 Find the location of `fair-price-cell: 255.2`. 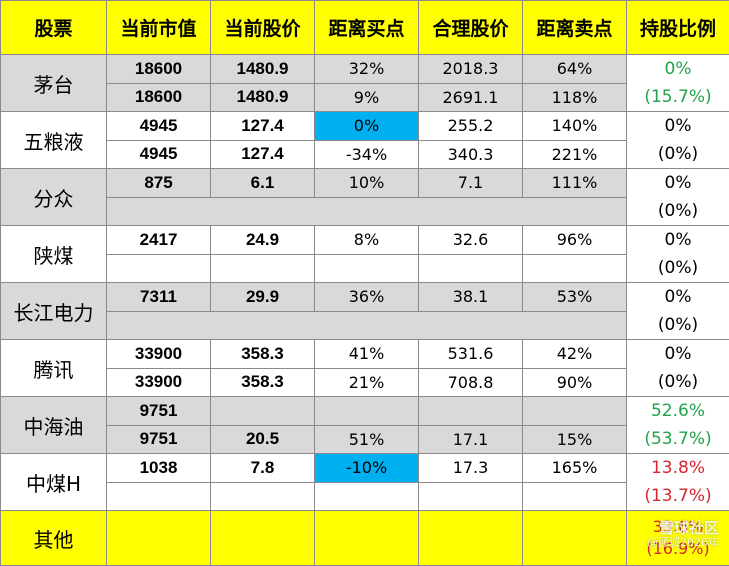

fair-price-cell: 255.2 is located at coordinates (471, 126).